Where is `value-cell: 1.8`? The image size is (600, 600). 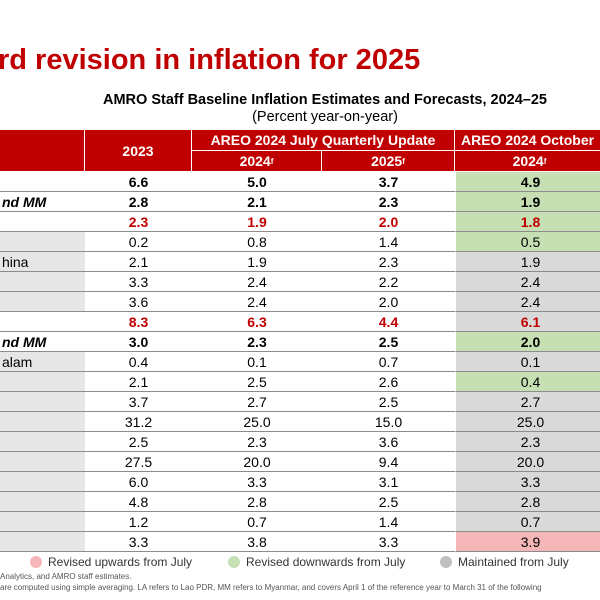
value-cell: 1.8 is located at coordinates (527, 222).